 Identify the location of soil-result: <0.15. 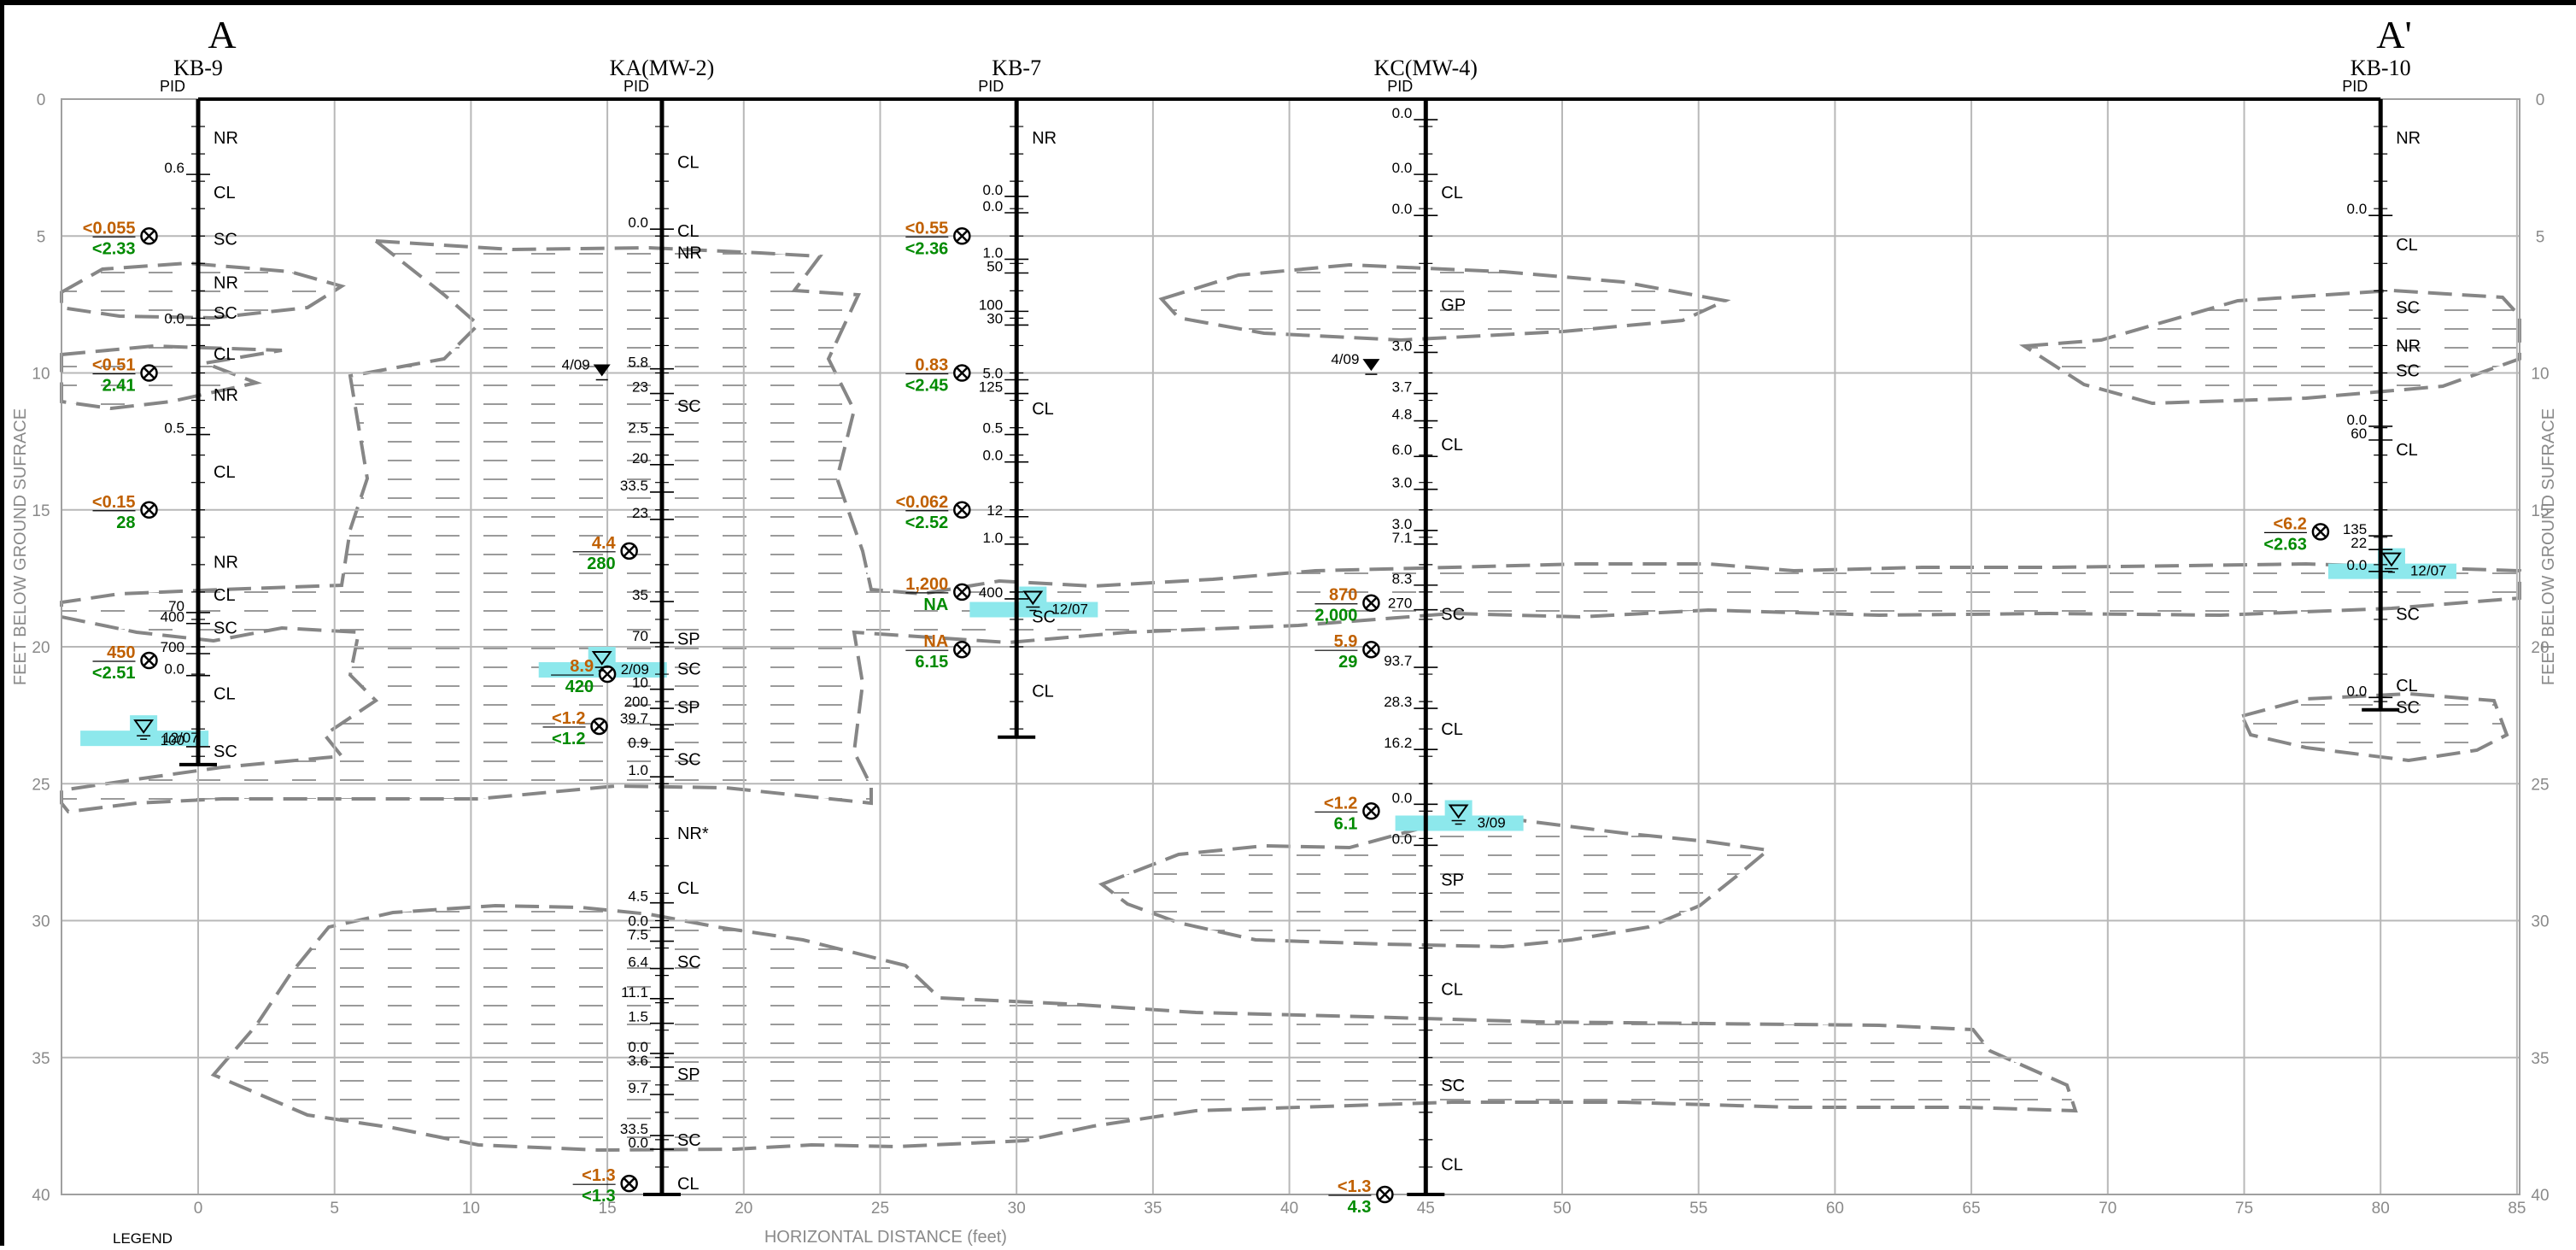
(114, 503).